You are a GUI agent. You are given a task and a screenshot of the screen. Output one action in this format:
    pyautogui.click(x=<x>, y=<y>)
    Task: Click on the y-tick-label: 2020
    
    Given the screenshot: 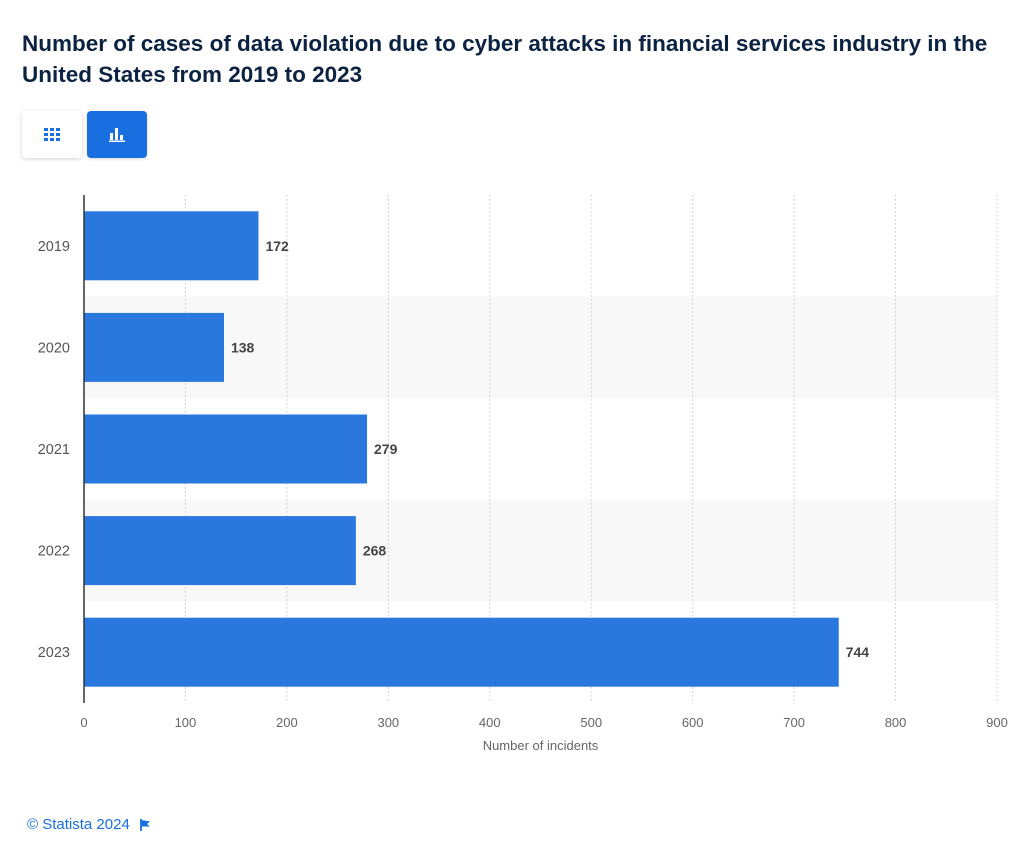 What is the action you would take?
    pyautogui.click(x=54, y=348)
    